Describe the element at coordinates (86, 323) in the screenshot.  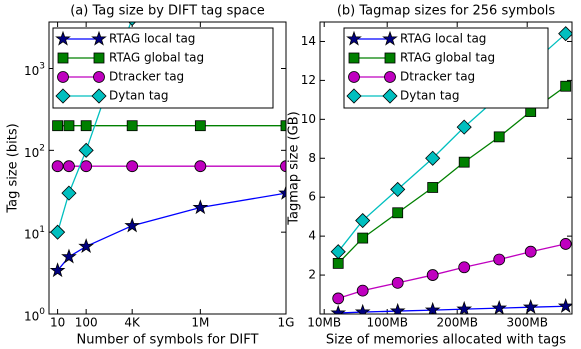
I see `x-tick-label: 100` at that location.